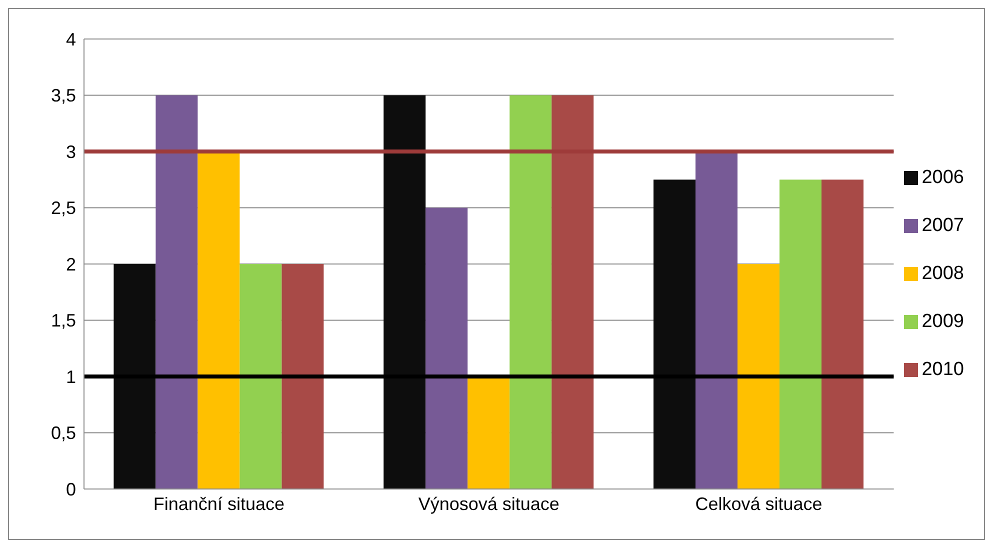 This screenshot has height=549, width=995. I want to click on y-tick-label: 1, so click(71, 376).